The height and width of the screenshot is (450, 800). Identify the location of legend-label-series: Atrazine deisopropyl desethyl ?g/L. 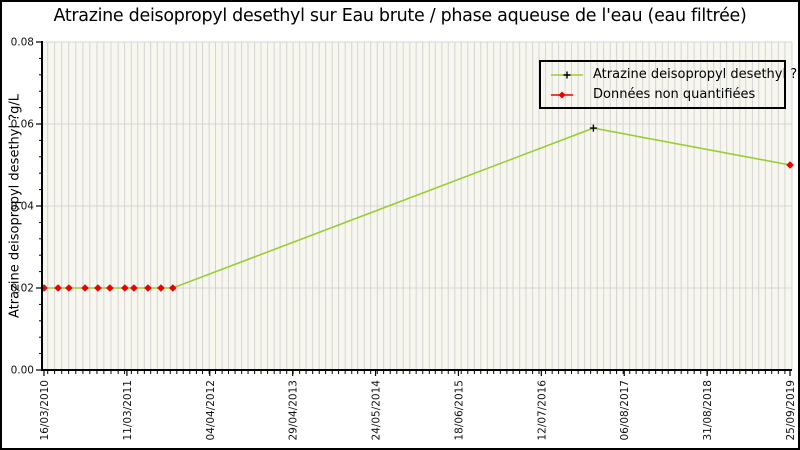
(696, 74).